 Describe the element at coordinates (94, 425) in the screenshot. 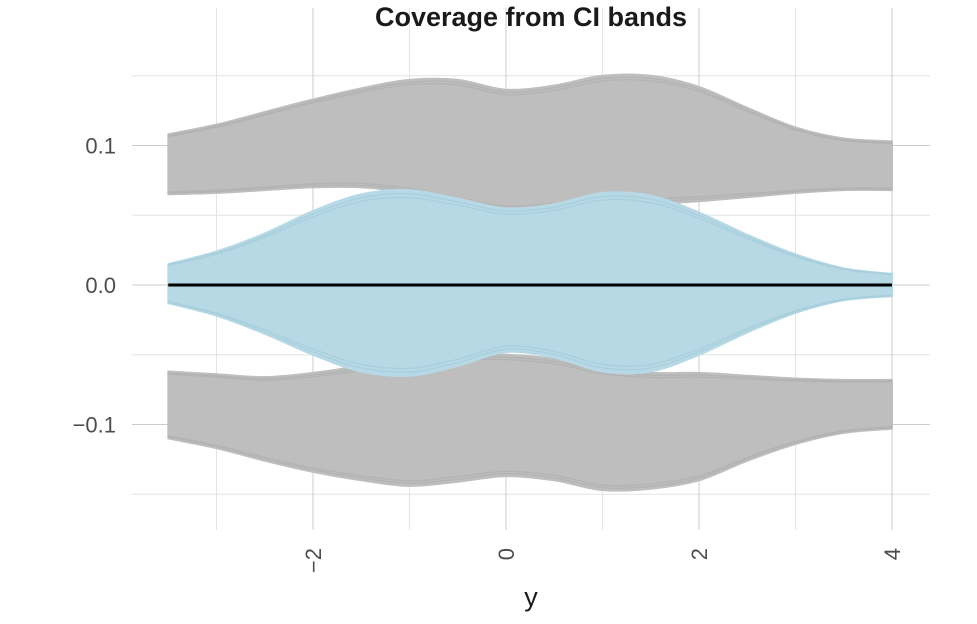

I see `y-tick-label: −0.1` at that location.